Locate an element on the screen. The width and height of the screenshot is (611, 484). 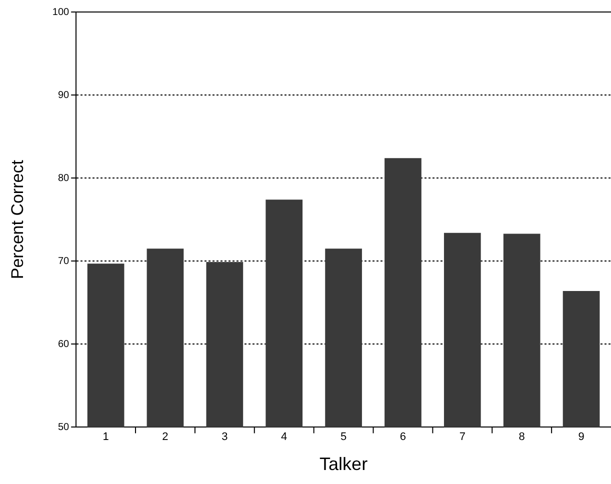
y-tick-label: 70 is located at coordinates (64, 261).